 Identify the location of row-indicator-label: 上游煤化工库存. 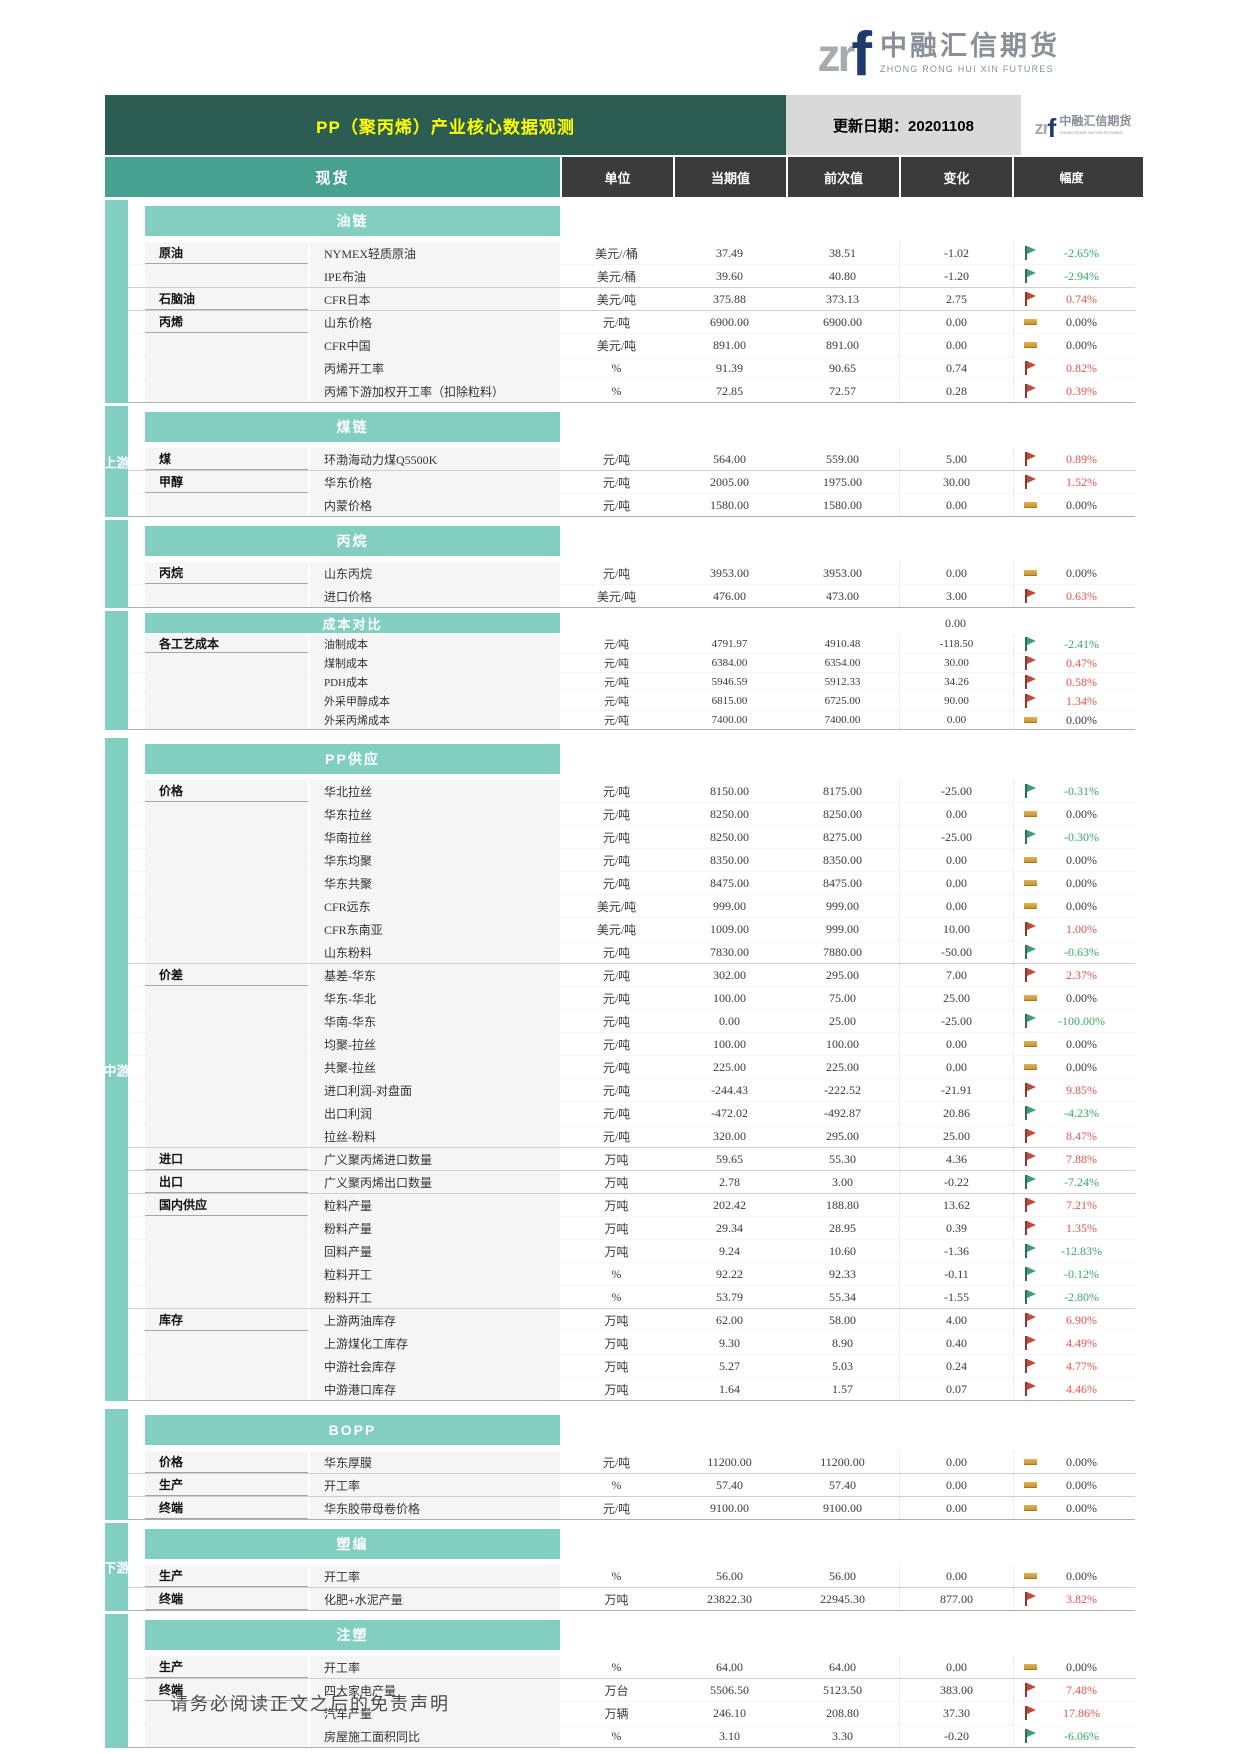
(435, 1343).